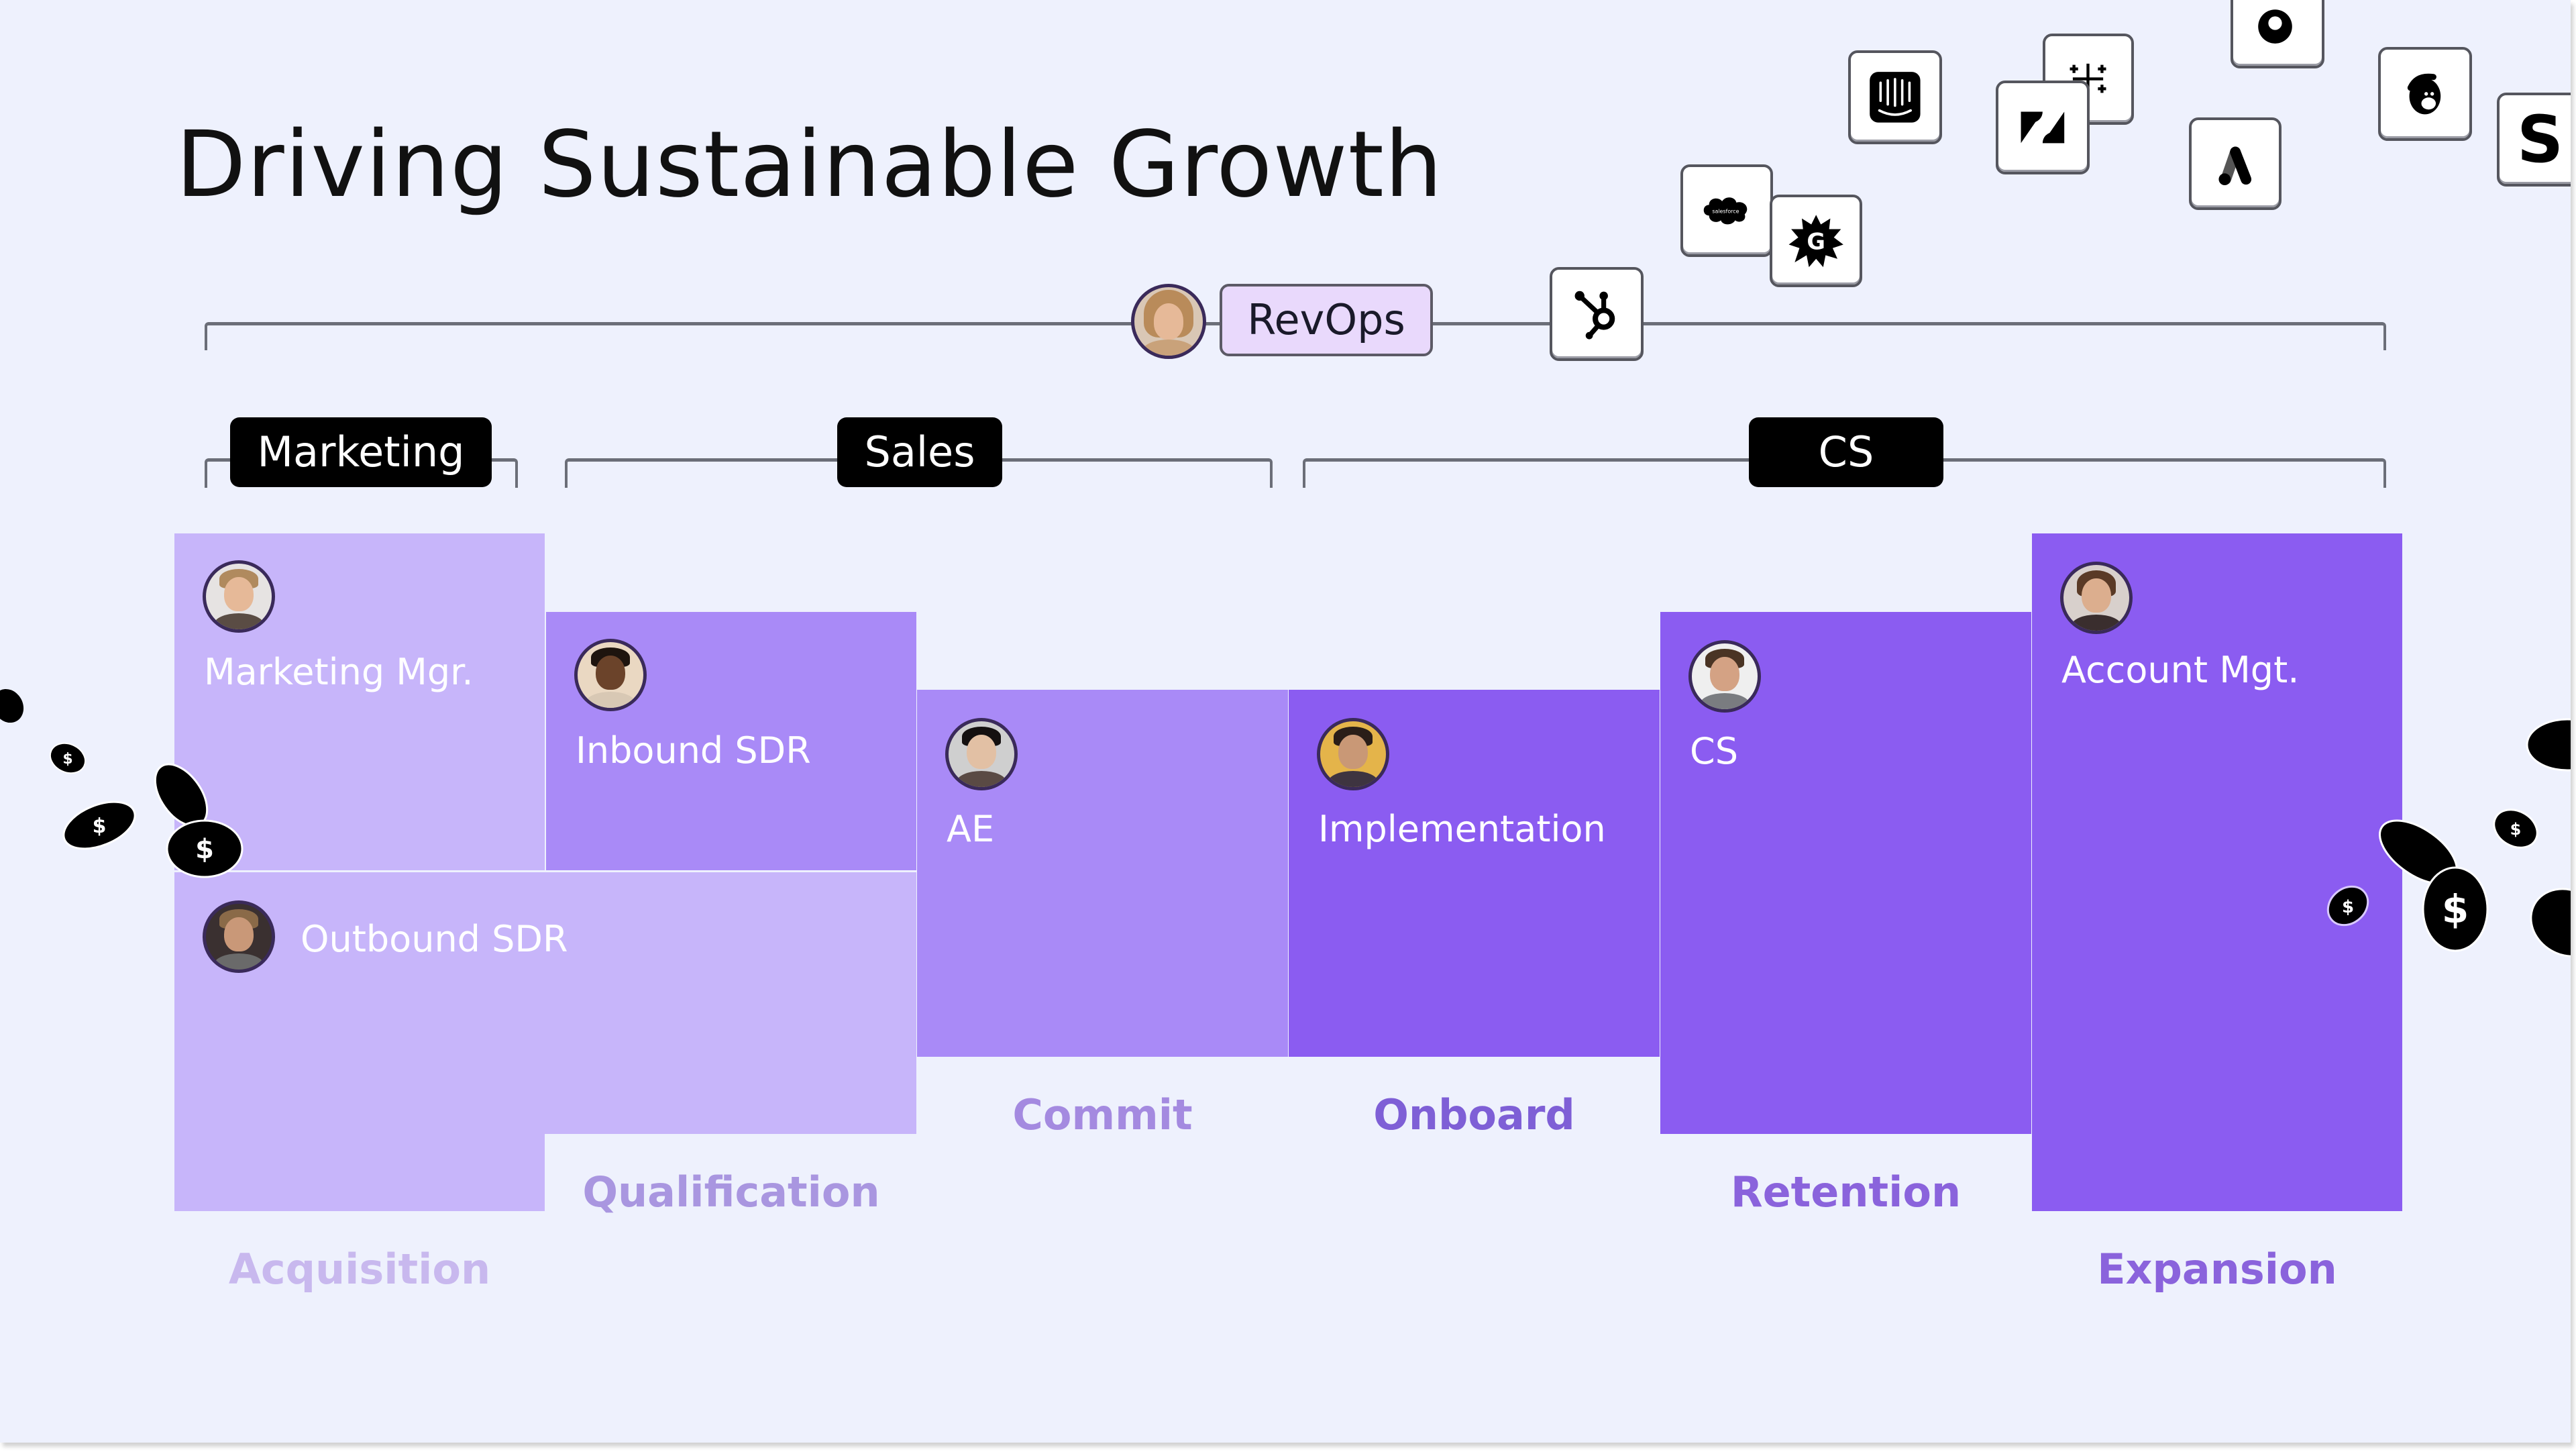 This screenshot has width=2576, height=1454. Describe the element at coordinates (2235, 164) in the screenshot. I see `google-ads-icon` at that location.